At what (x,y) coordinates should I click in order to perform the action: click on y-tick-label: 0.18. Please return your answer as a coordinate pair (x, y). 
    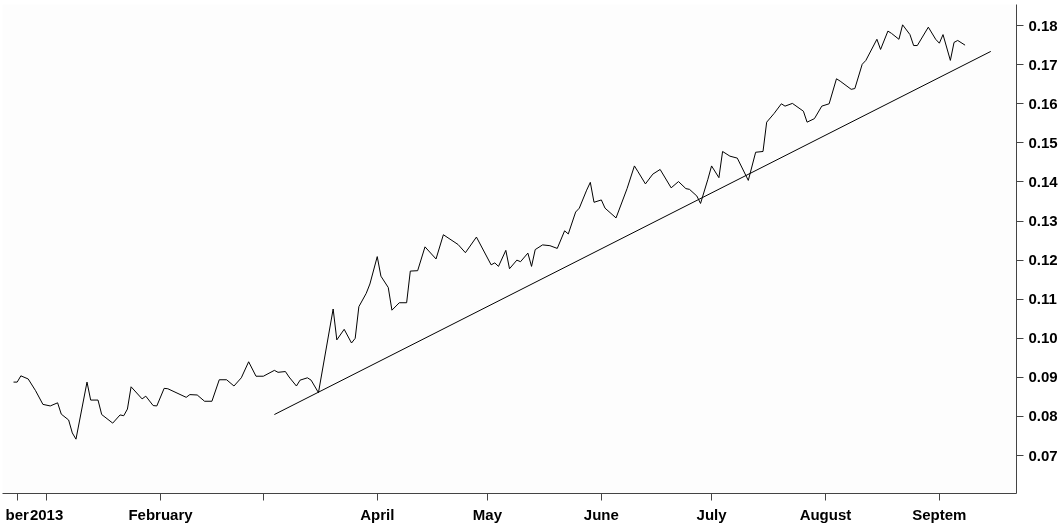
    Looking at the image, I should click on (1043, 25).